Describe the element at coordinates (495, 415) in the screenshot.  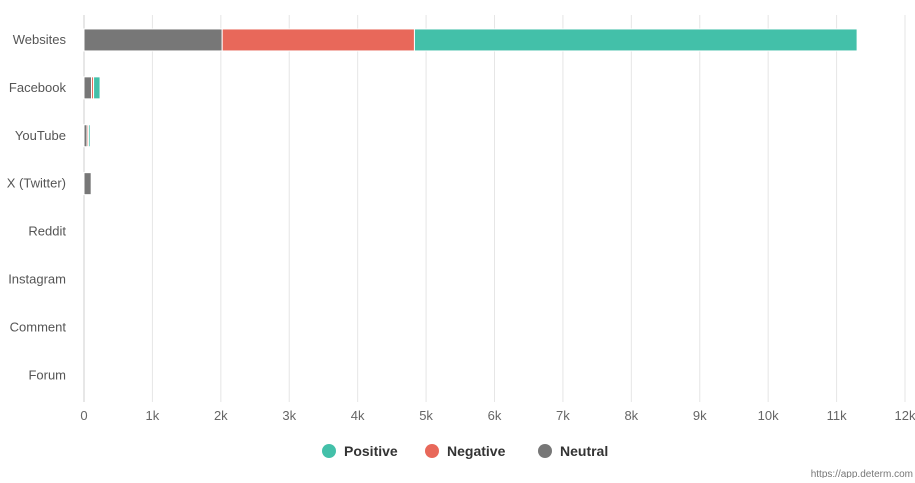
I see `x-tick-label: 6k` at that location.